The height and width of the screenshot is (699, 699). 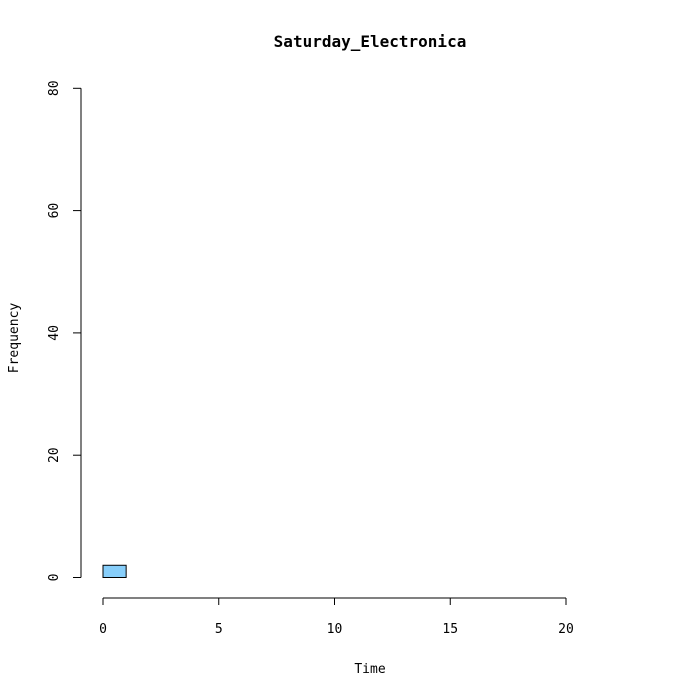 What do you see at coordinates (64, 331) in the screenshot?
I see `y-axis: 0 20 40 60 80` at bounding box center [64, 331].